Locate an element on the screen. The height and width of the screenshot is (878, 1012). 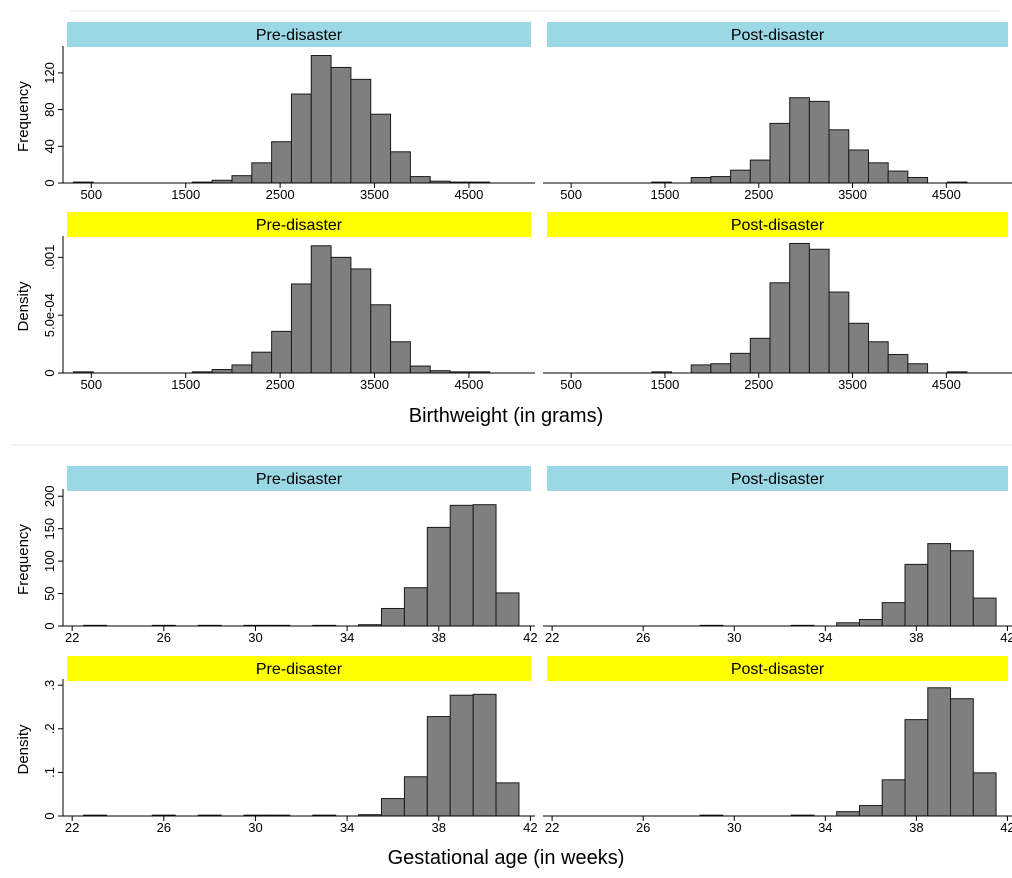
y-tick-label: .1 is located at coordinates (49, 772).